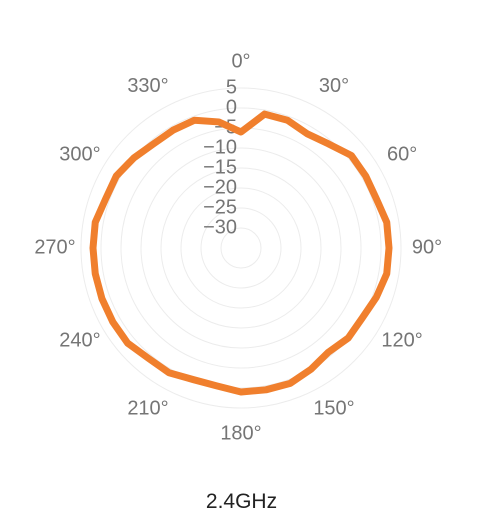 The image size is (483, 527). Describe the element at coordinates (54, 247) in the screenshot. I see `angle-label: 270°` at that location.